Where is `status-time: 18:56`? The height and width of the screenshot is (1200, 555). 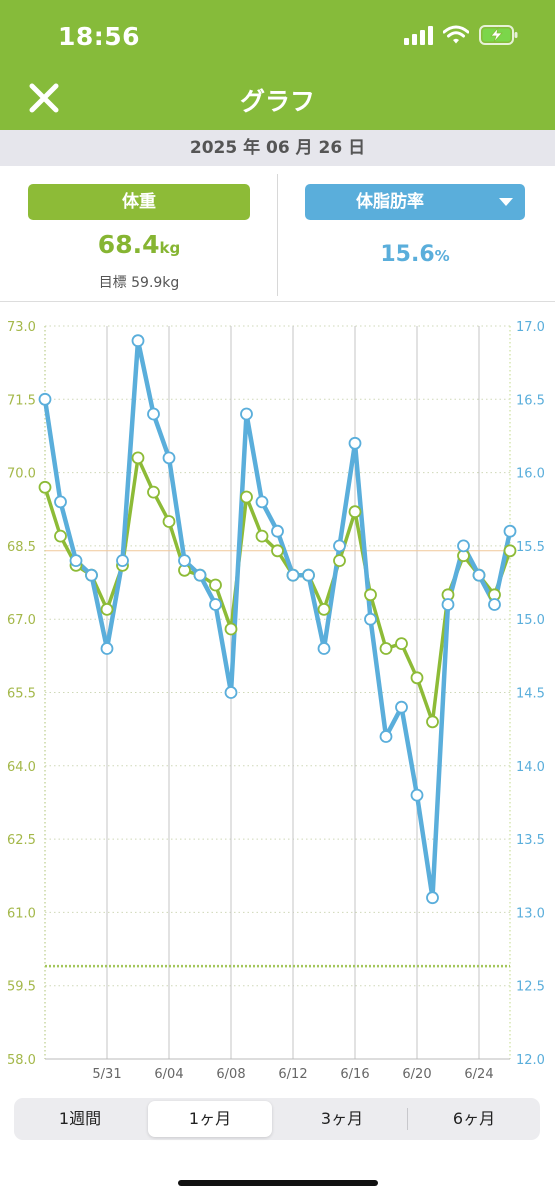 status-time: 18:56 is located at coordinates (99, 36).